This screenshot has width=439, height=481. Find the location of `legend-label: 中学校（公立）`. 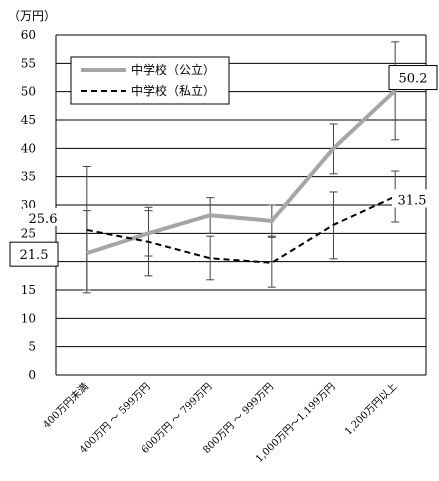

legend-label: 中学校（公立） is located at coordinates (173, 69).